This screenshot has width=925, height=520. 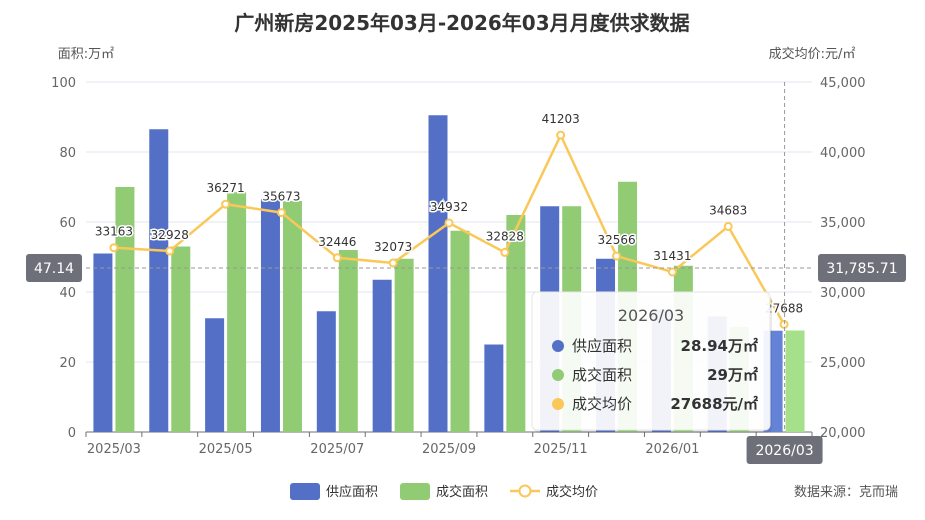 What do you see at coordinates (714, 404) in the screenshot?
I see `tooltip-series-value: 27688元/㎡` at bounding box center [714, 404].